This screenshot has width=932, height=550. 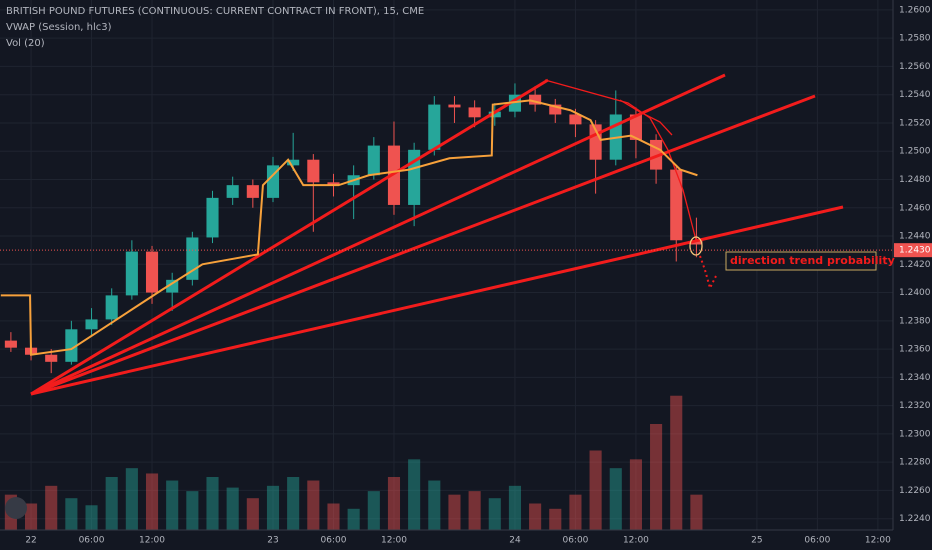 What do you see at coordinates (915, 67) in the screenshot?
I see `y-tick-label: 1.2560` at bounding box center [915, 67].